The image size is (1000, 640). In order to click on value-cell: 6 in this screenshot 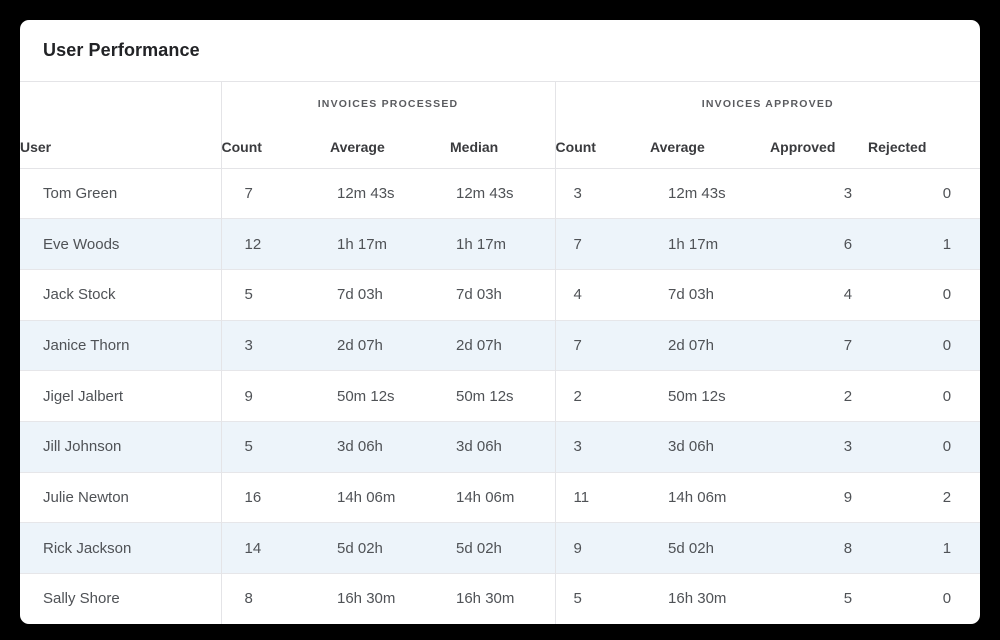, I will do `click(819, 244)`.